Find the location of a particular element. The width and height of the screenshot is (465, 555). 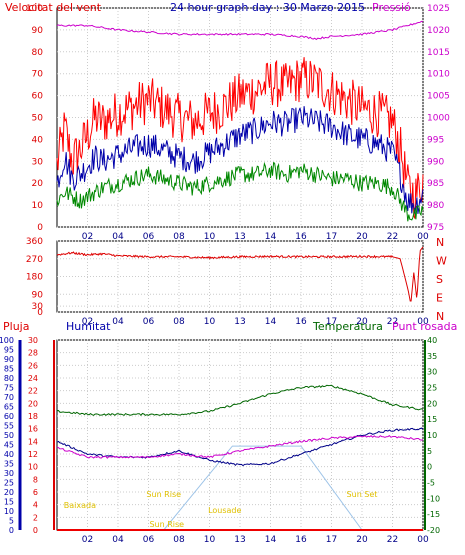

dewpoint-label: Punt rosada is located at coordinates (424, 326).